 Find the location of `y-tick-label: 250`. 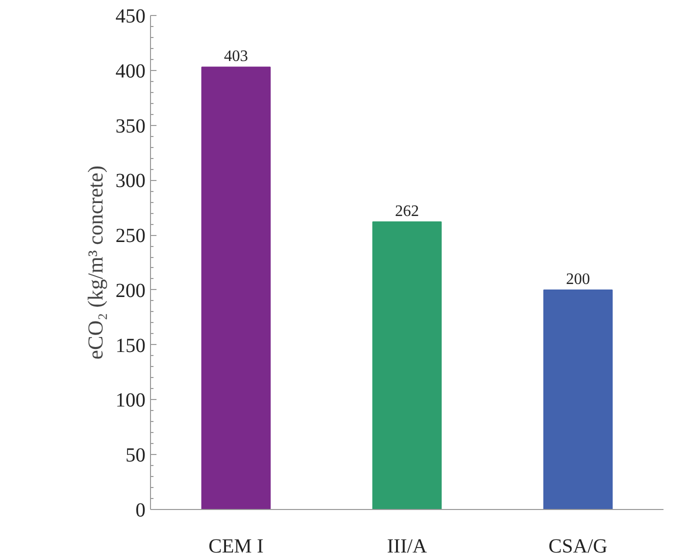

y-tick-label: 250 is located at coordinates (131, 236).